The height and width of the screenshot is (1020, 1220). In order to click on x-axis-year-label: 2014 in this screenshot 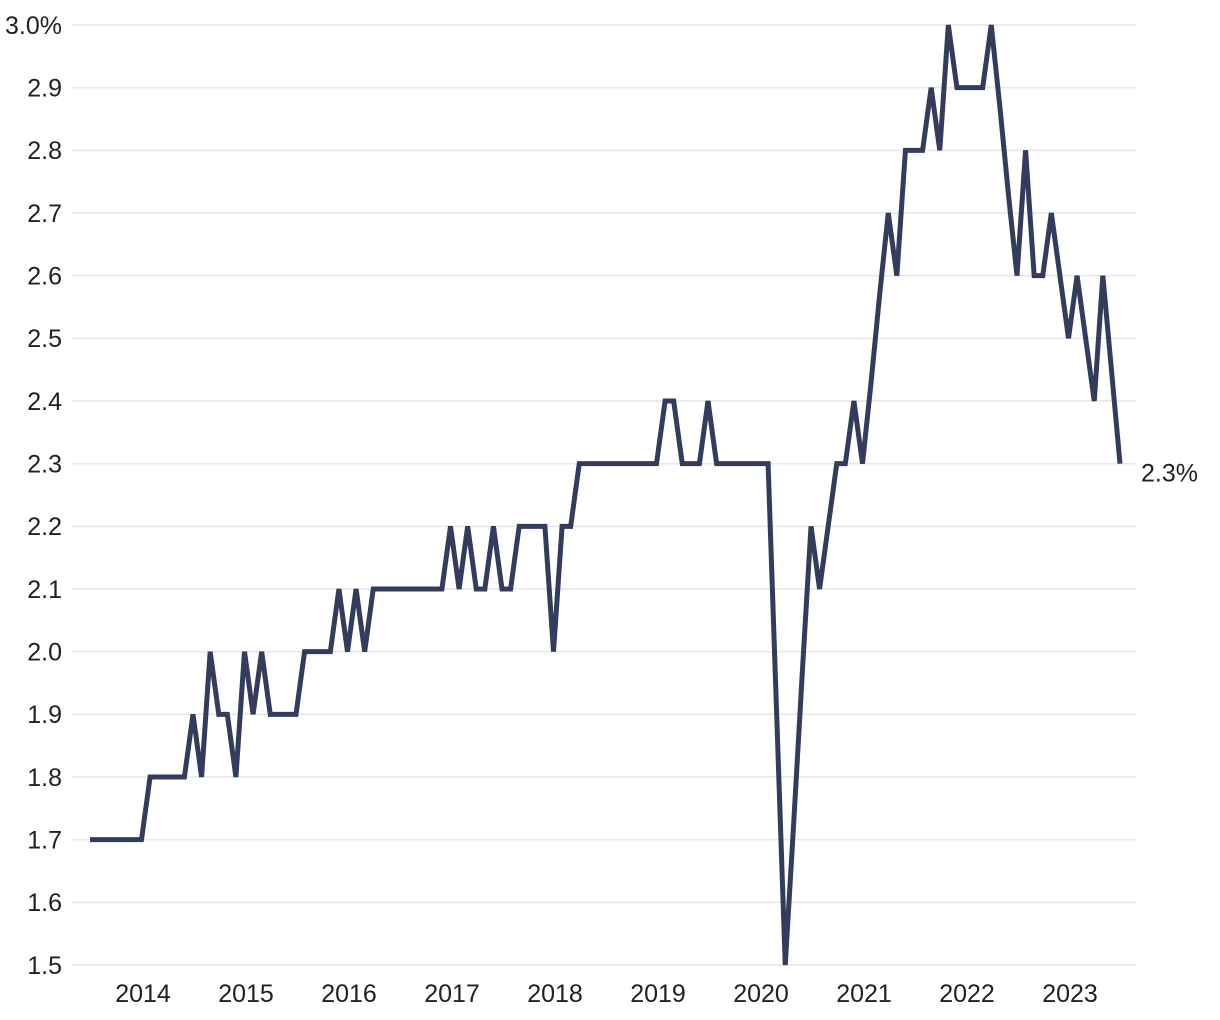, I will do `click(143, 994)`.